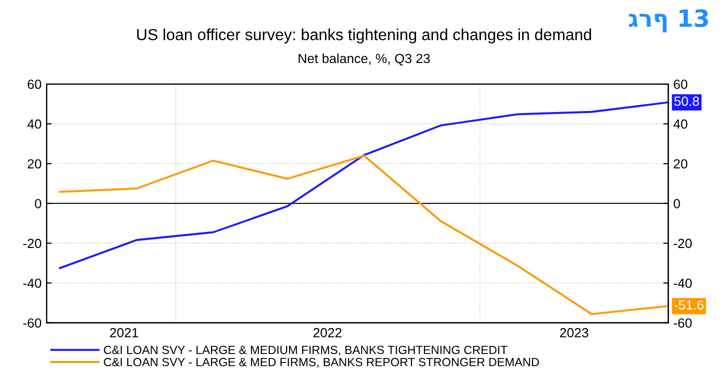 The image size is (728, 382). What do you see at coordinates (124, 333) in the screenshot?
I see `x-tick-label: 2021` at bounding box center [124, 333].